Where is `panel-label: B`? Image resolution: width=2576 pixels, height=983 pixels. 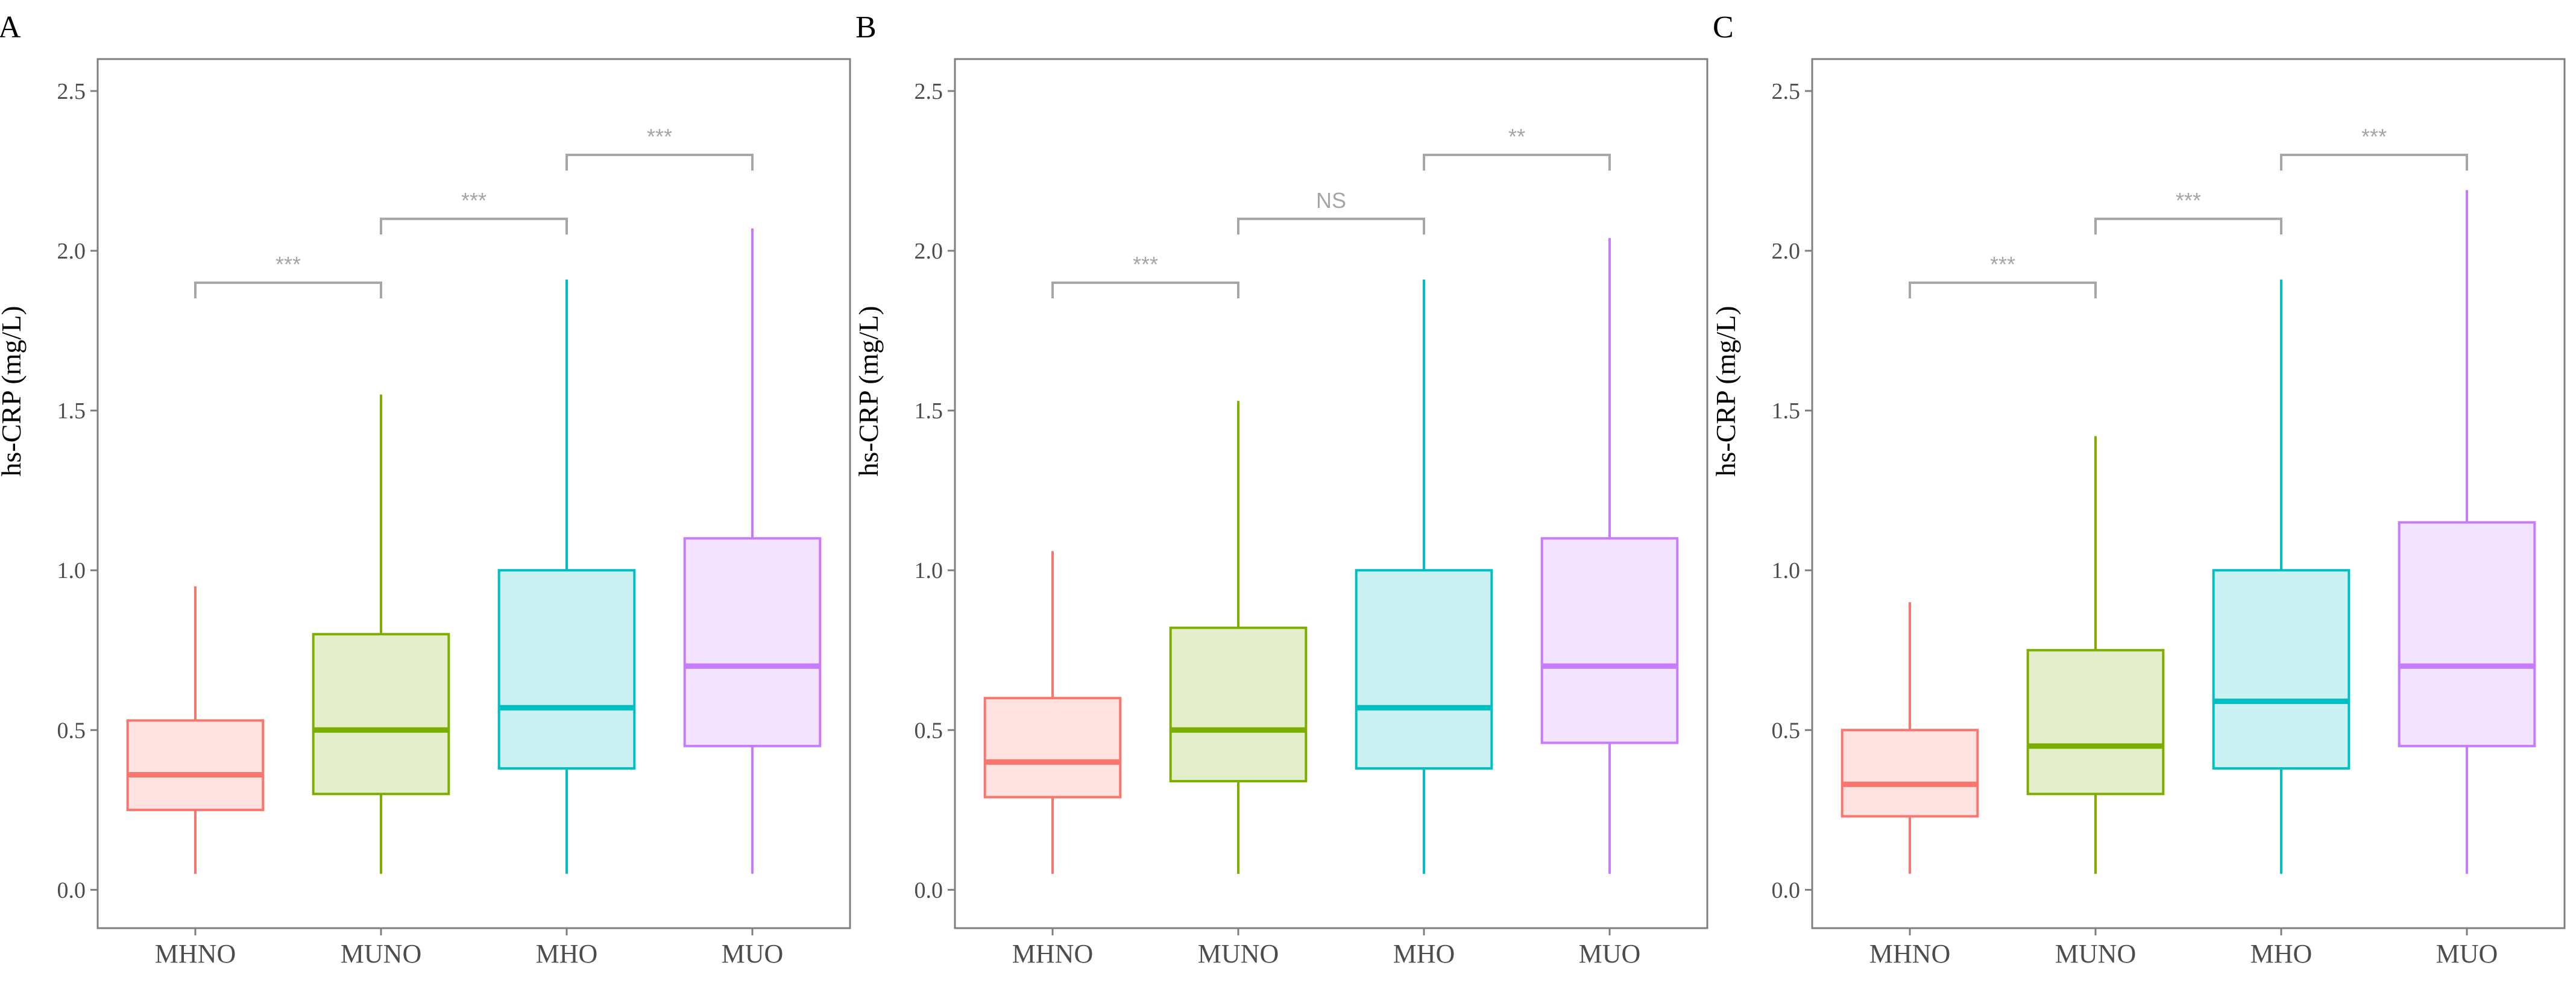 panel-label: B is located at coordinates (866, 27).